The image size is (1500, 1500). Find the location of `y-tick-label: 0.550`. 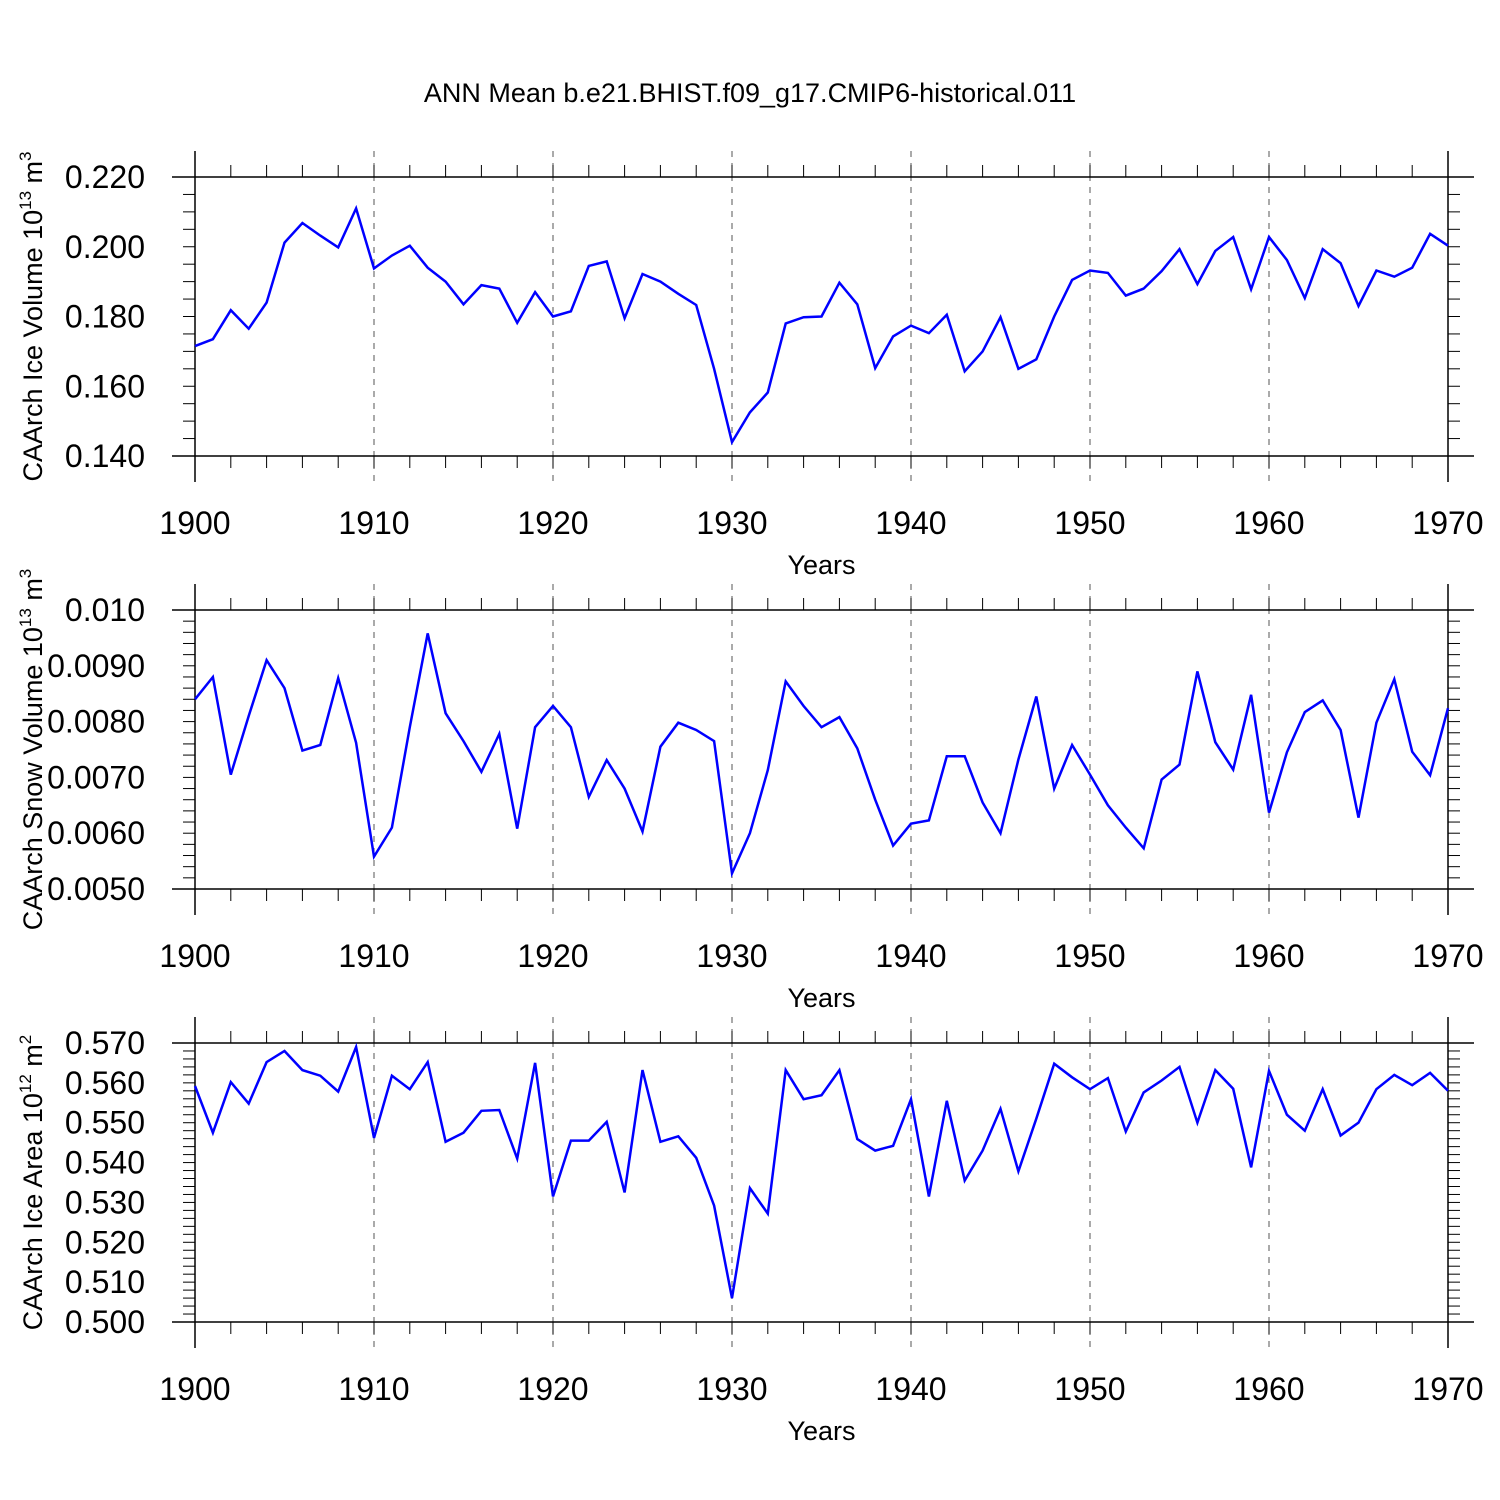

y-tick-label: 0.550 is located at coordinates (105, 1123).